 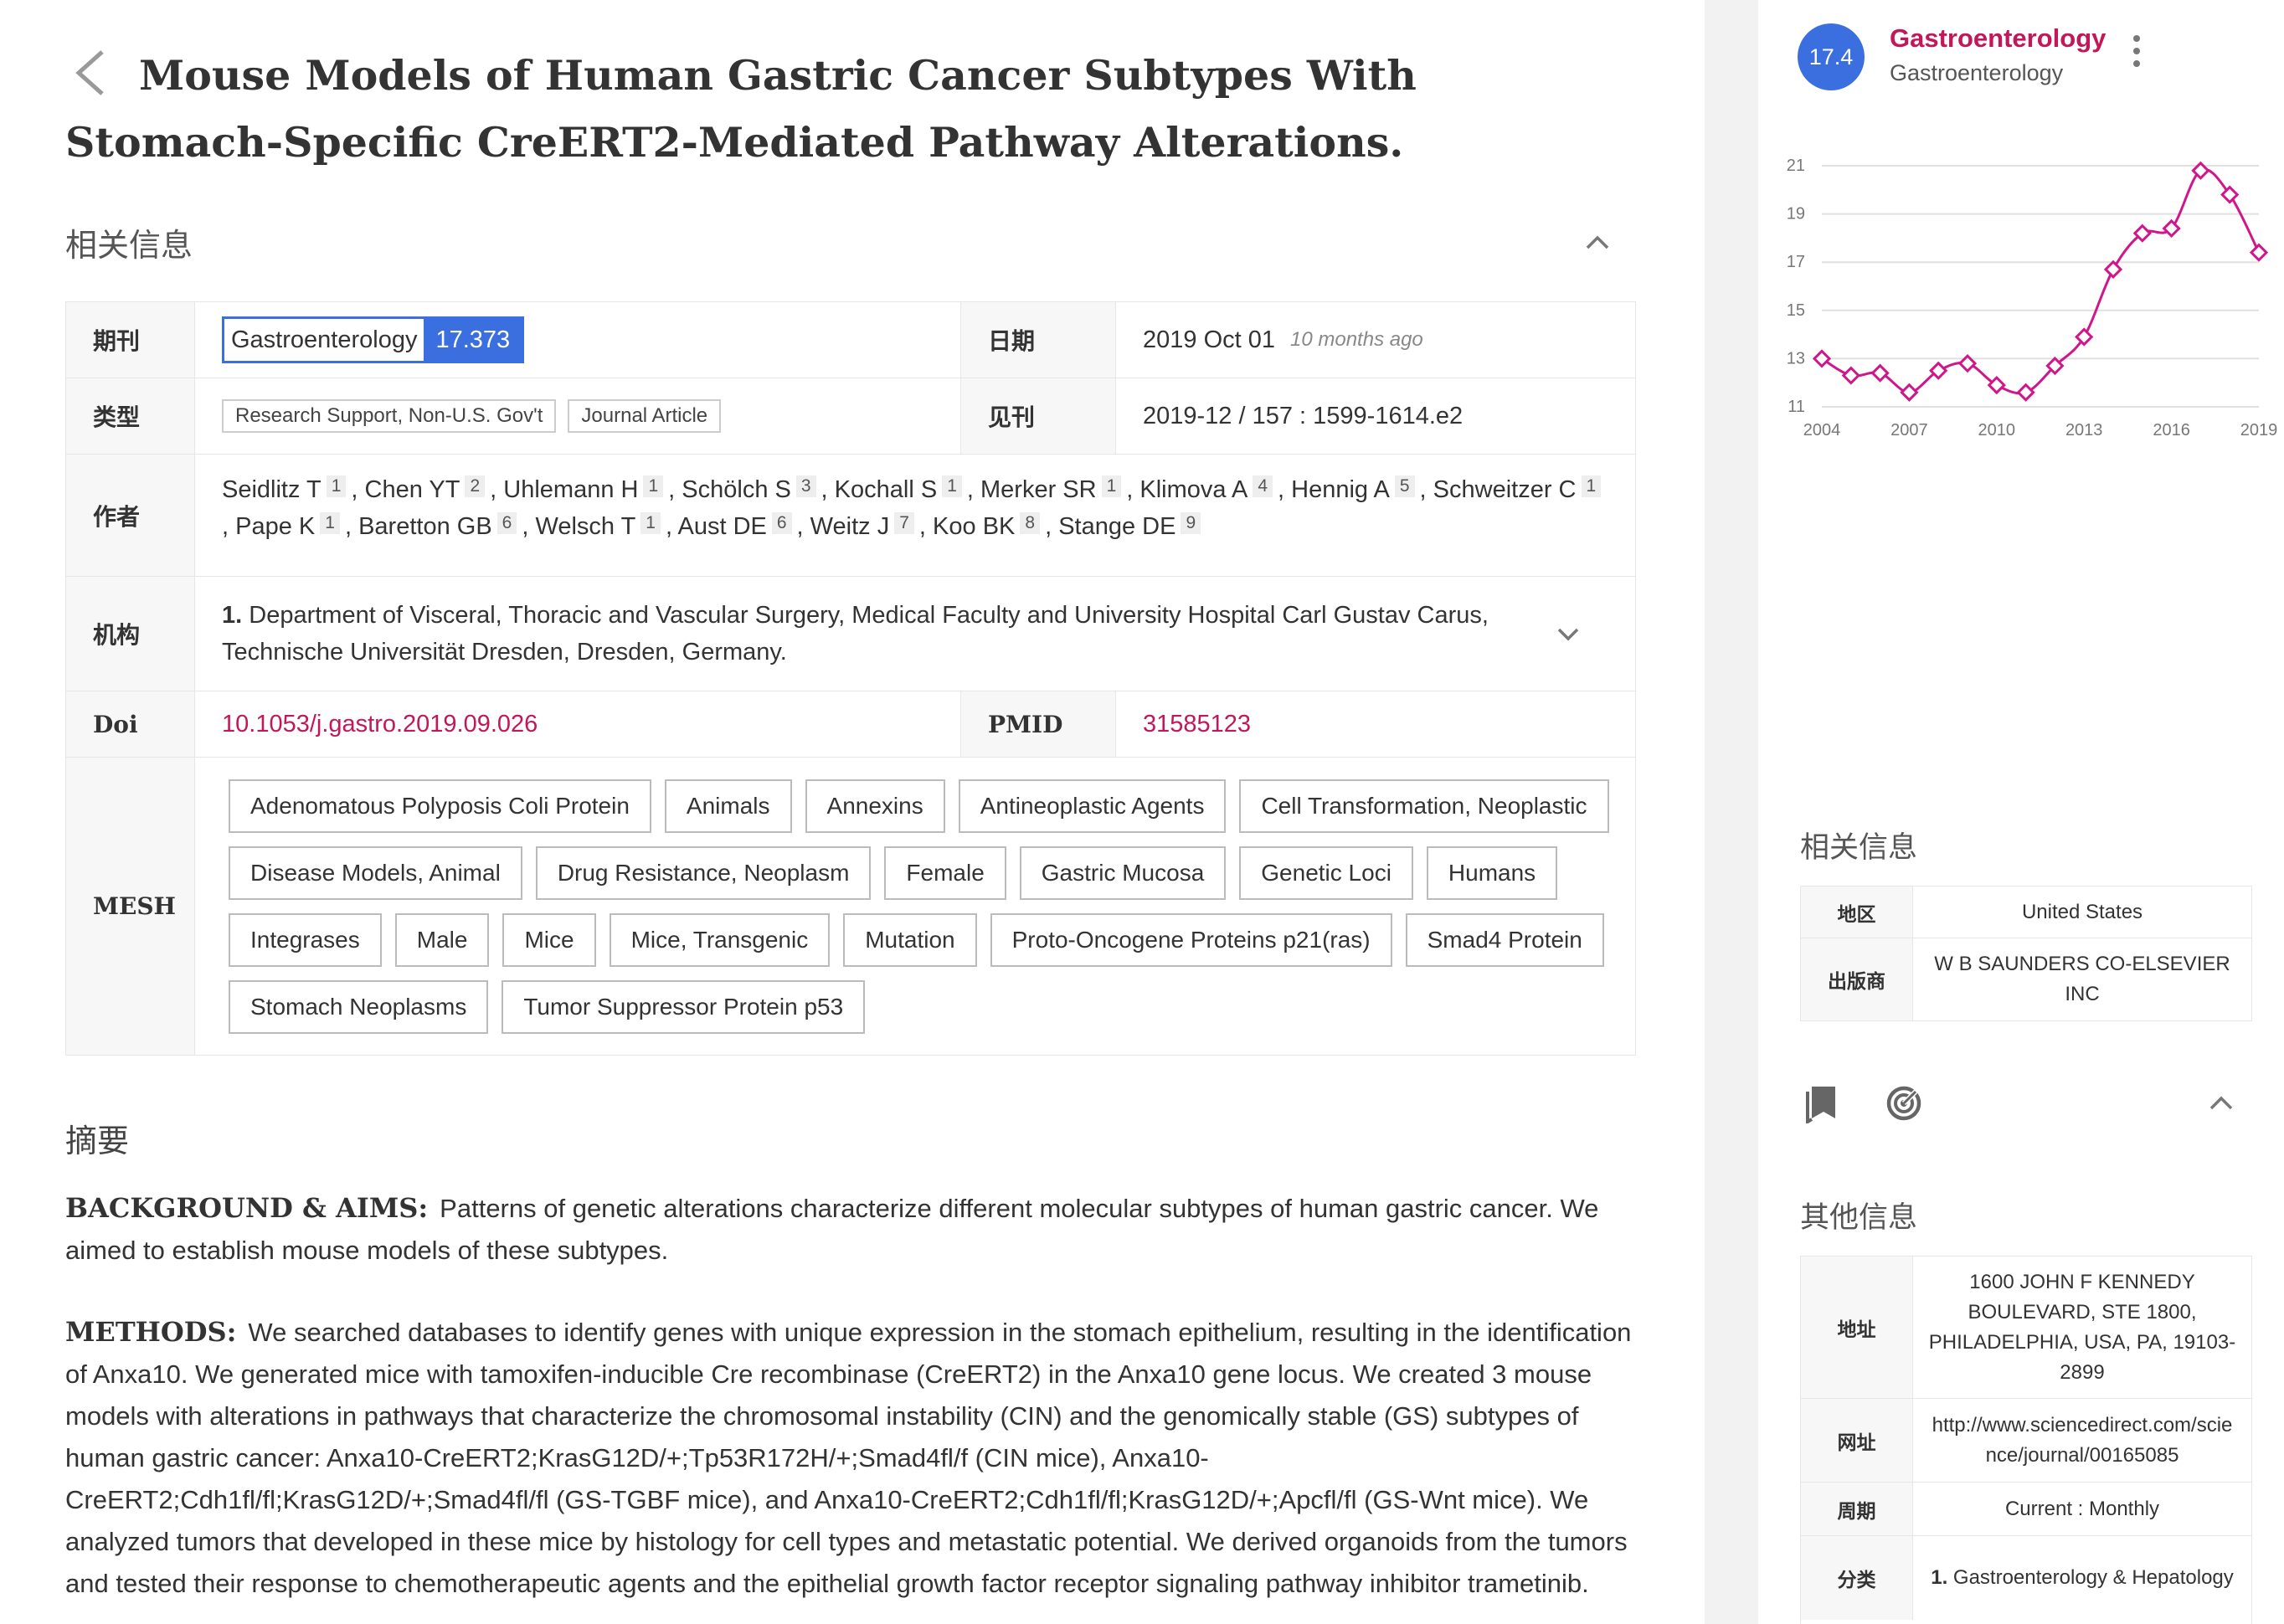 What do you see at coordinates (577, 340) in the screenshot?
I see `journal-cell: Gastroenterology 17.373` at bounding box center [577, 340].